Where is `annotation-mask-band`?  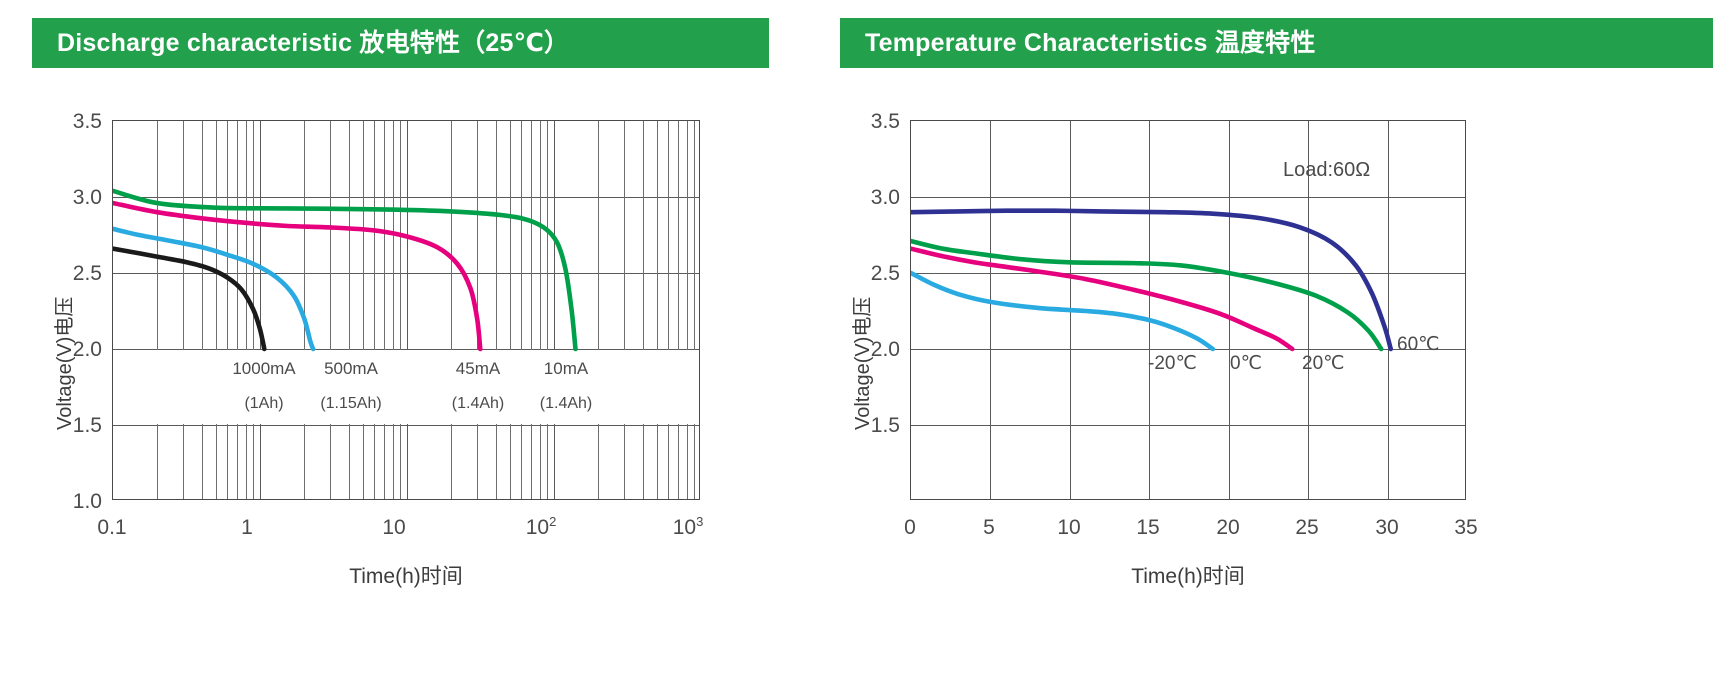 annotation-mask-band is located at coordinates (406, 387).